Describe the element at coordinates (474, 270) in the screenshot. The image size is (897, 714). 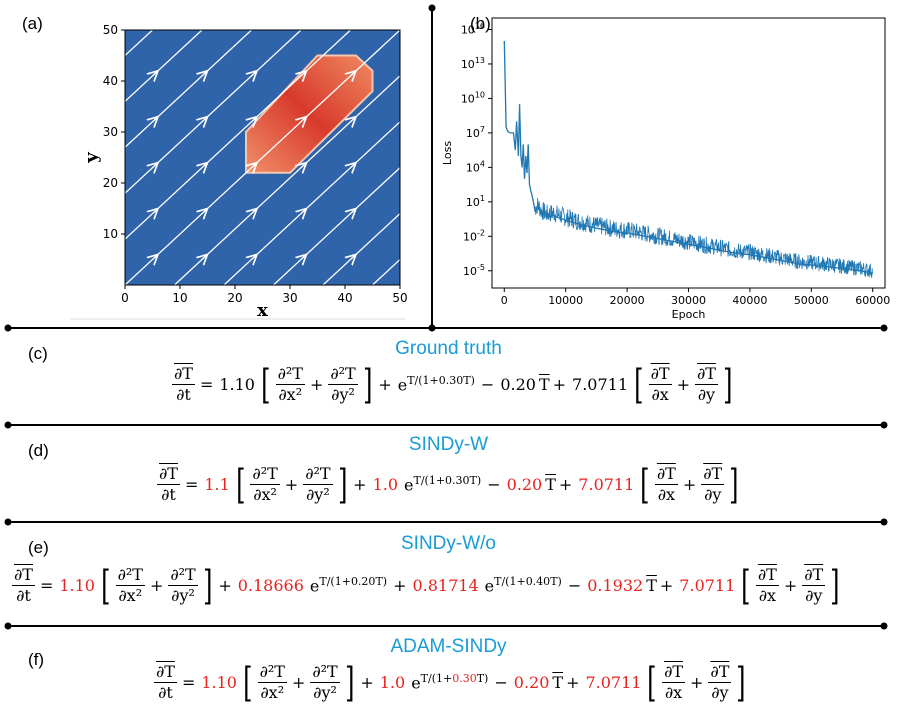
I see `y-tick-label: 10⁻⁵` at that location.